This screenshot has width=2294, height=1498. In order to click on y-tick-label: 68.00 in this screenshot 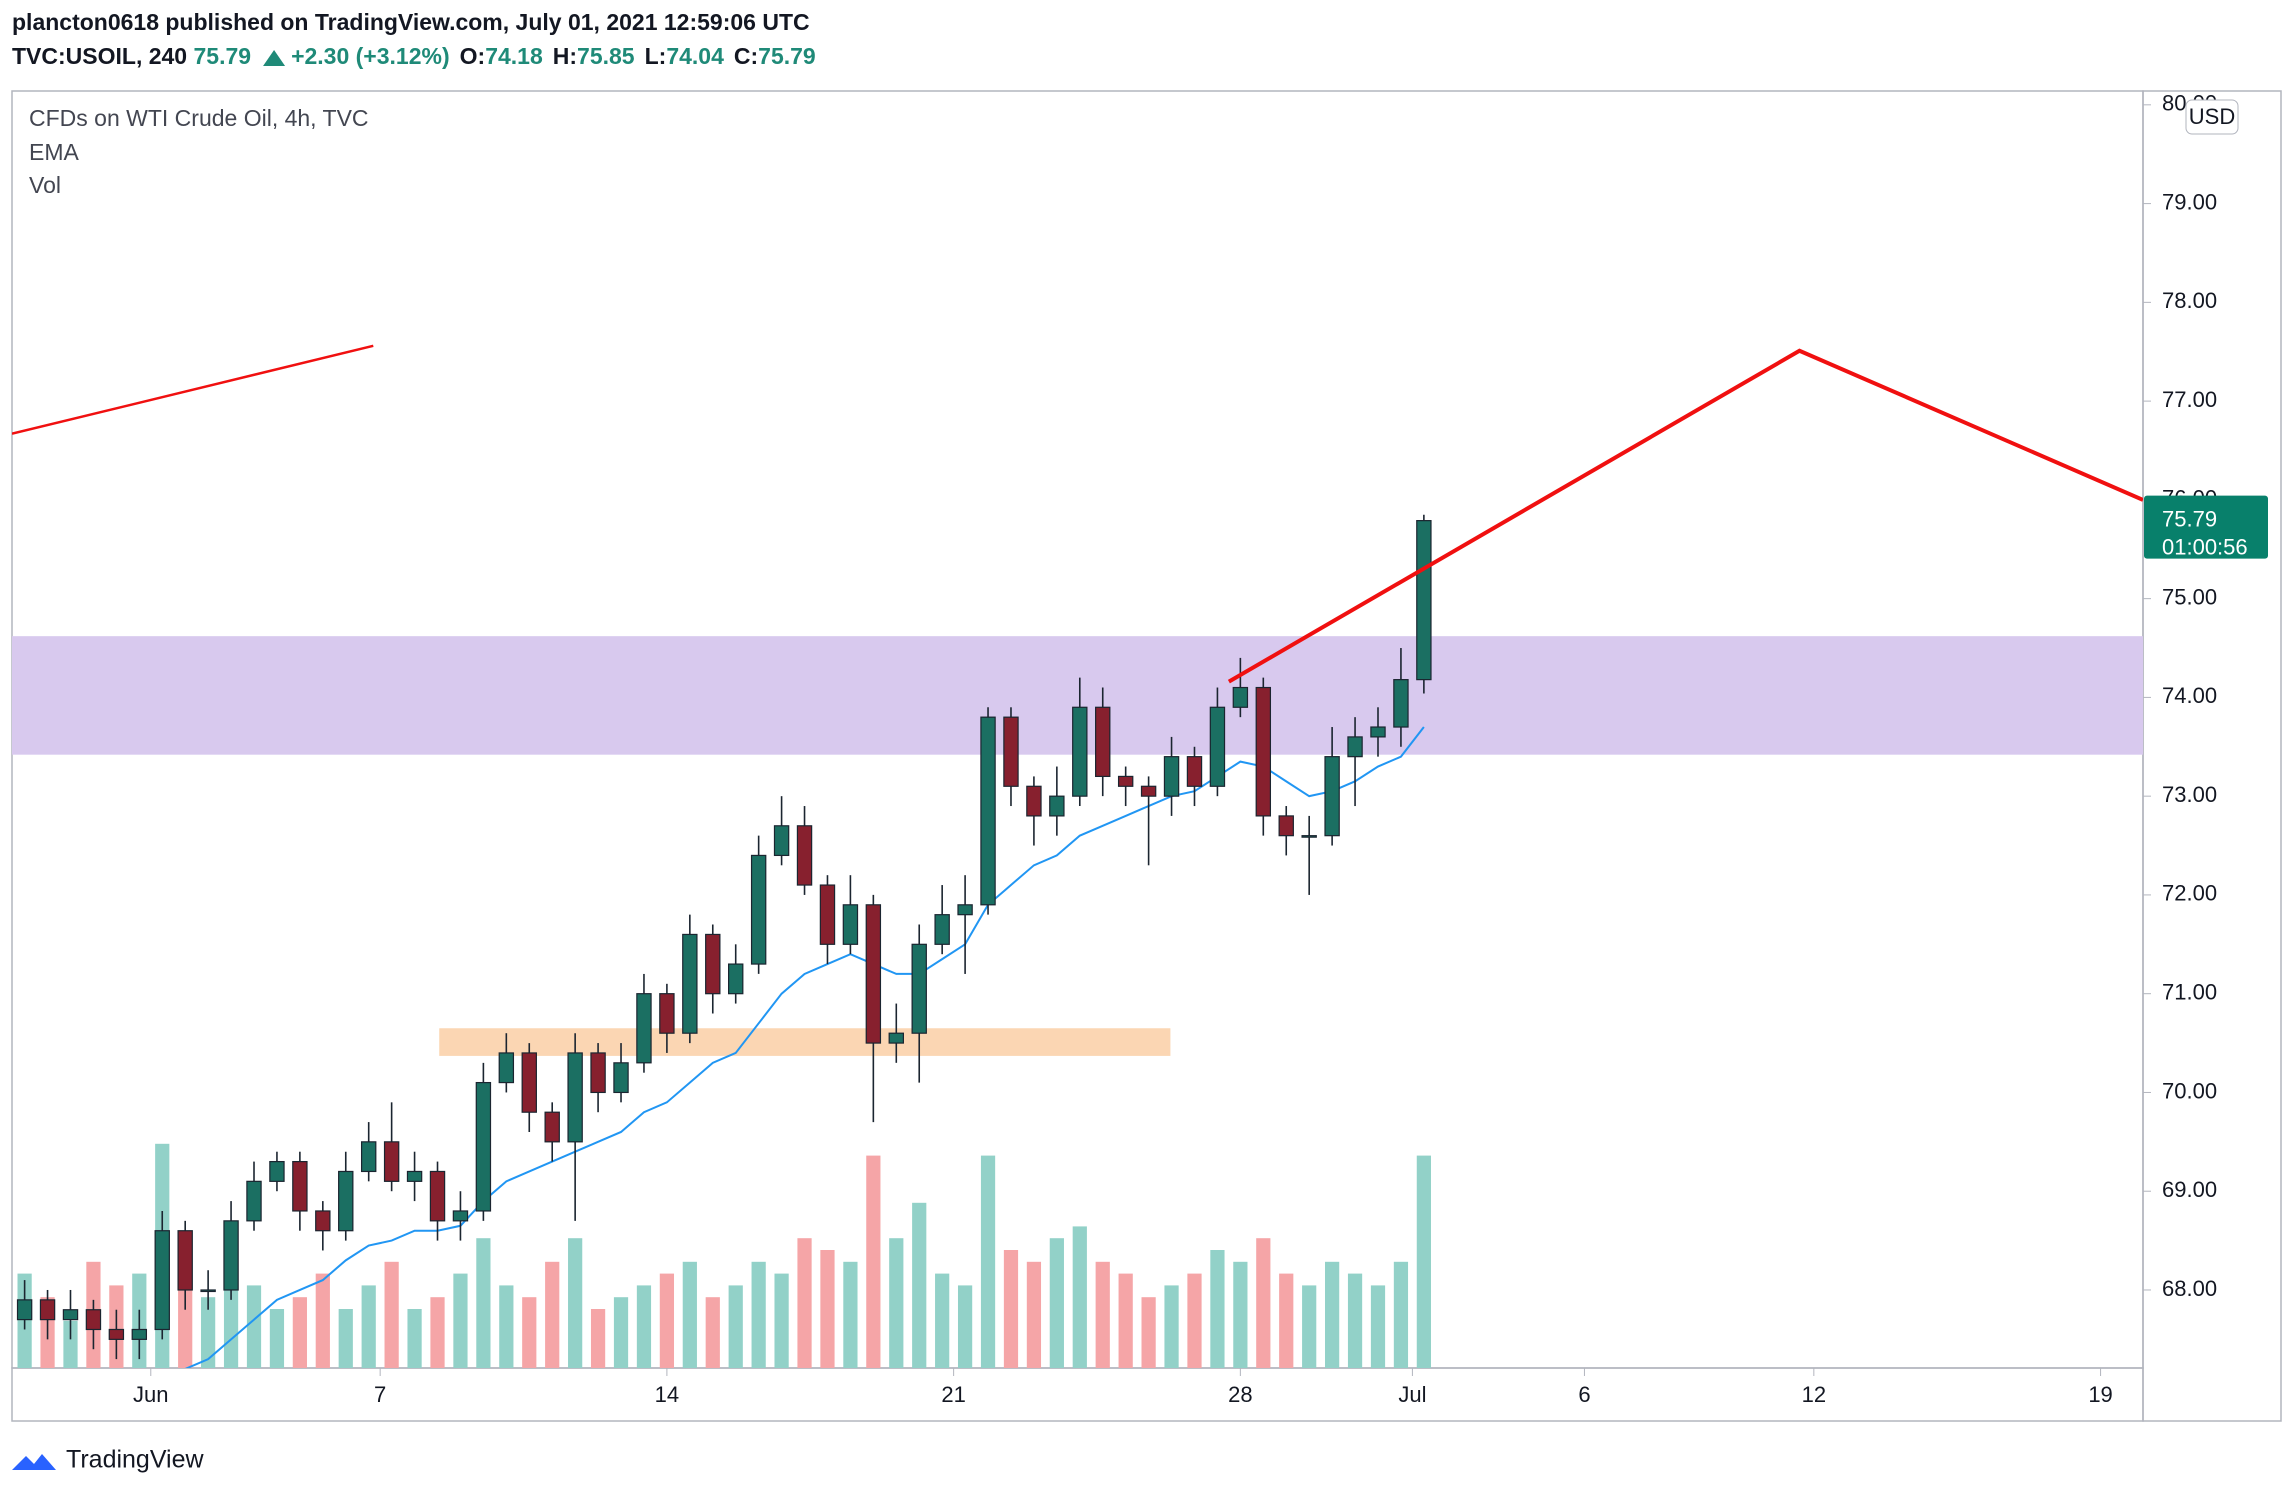, I will do `click(2189, 1288)`.